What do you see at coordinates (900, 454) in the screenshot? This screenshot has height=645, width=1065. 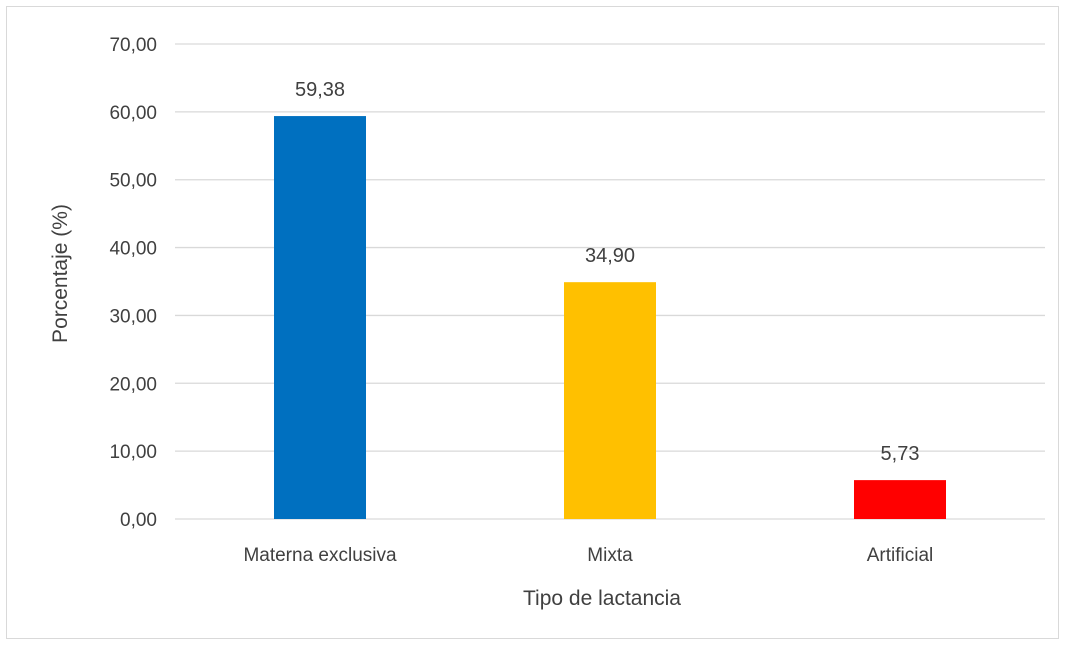 I see `data-label: 5,73` at bounding box center [900, 454].